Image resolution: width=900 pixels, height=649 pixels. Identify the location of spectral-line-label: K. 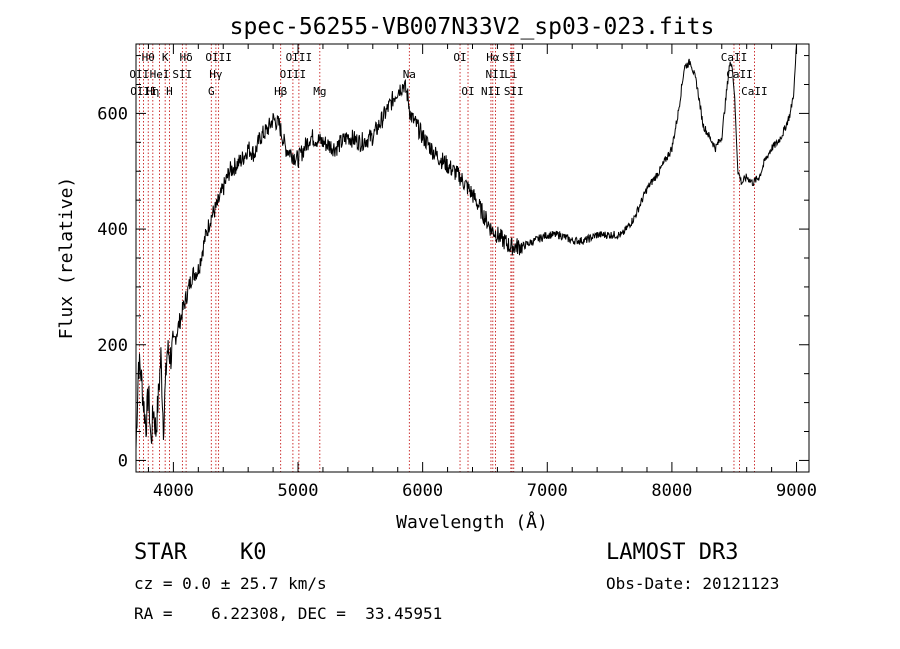
(165, 57).